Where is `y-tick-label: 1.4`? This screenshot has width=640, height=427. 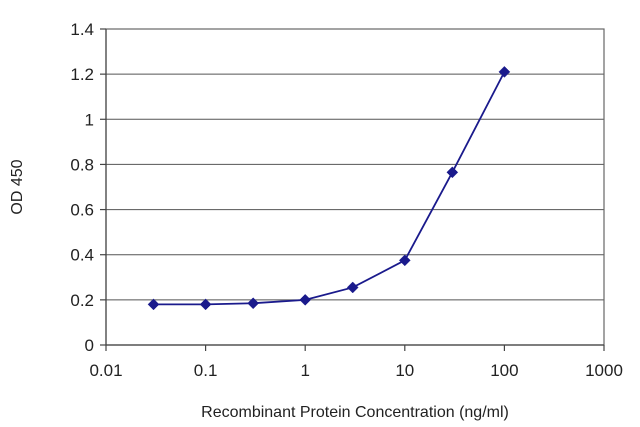
y-tick-label: 1.4 is located at coordinates (82, 29).